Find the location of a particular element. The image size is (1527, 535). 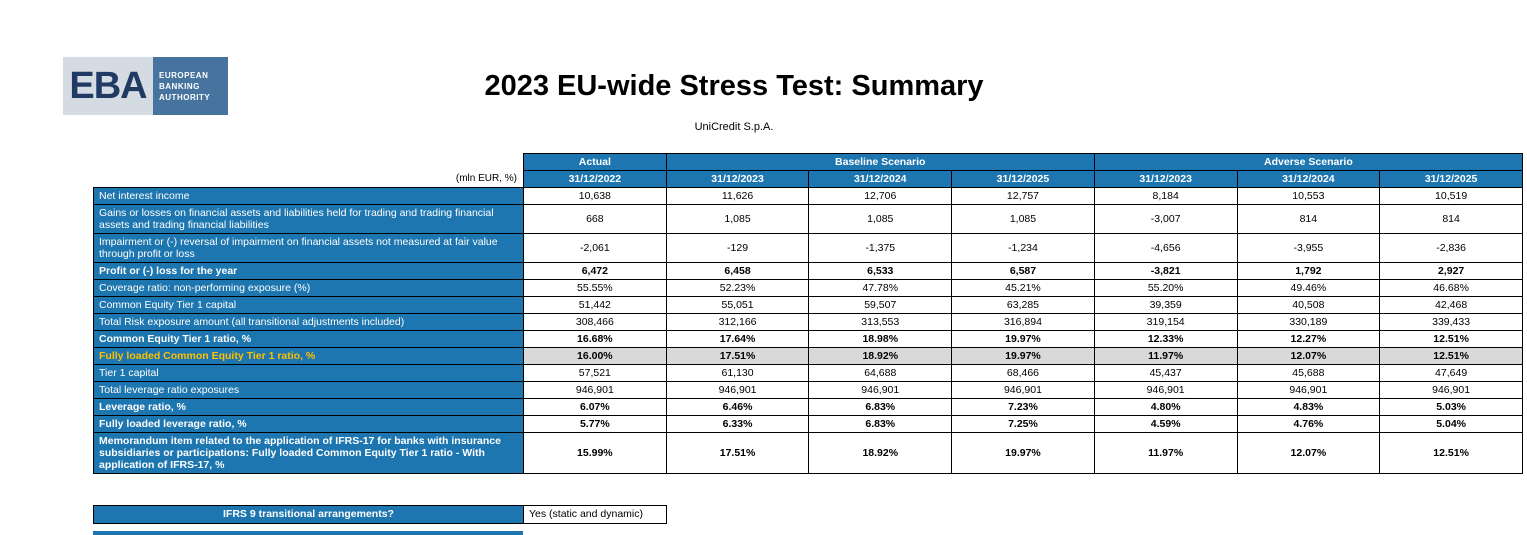

value-cell: 57,521 is located at coordinates (595, 373).